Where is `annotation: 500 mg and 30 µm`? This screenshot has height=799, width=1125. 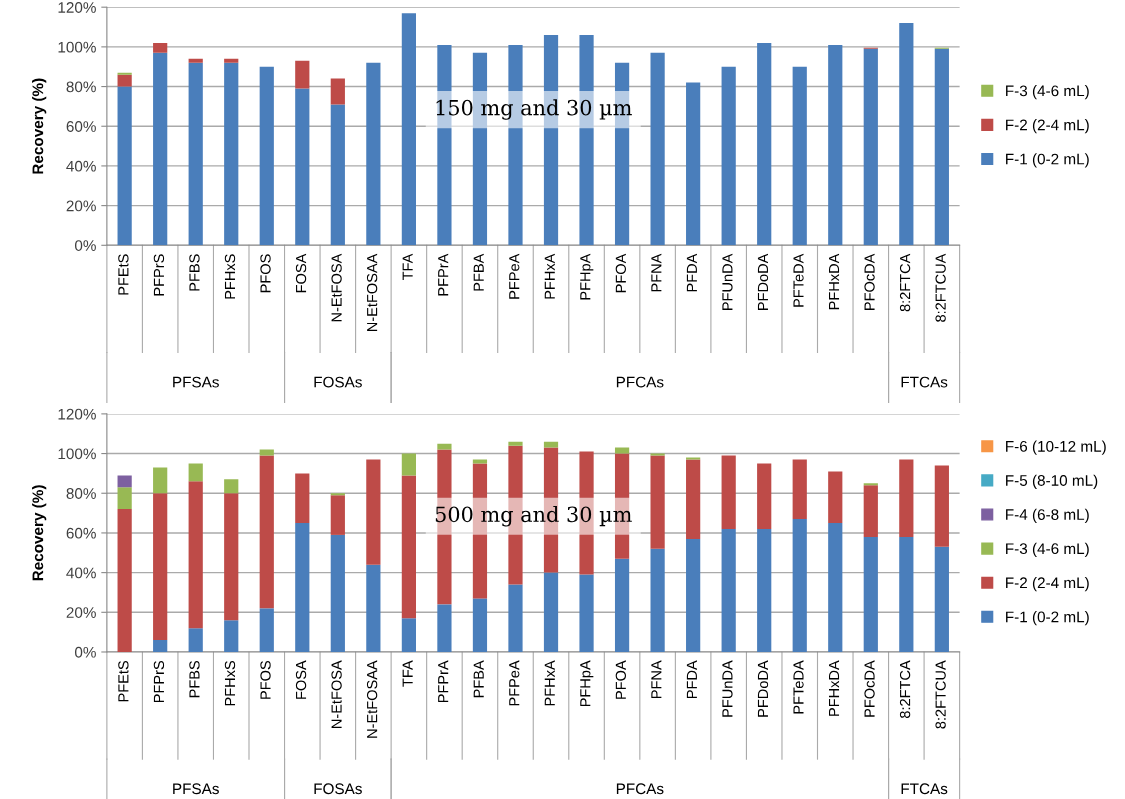 annotation: 500 mg and 30 µm is located at coordinates (533, 516).